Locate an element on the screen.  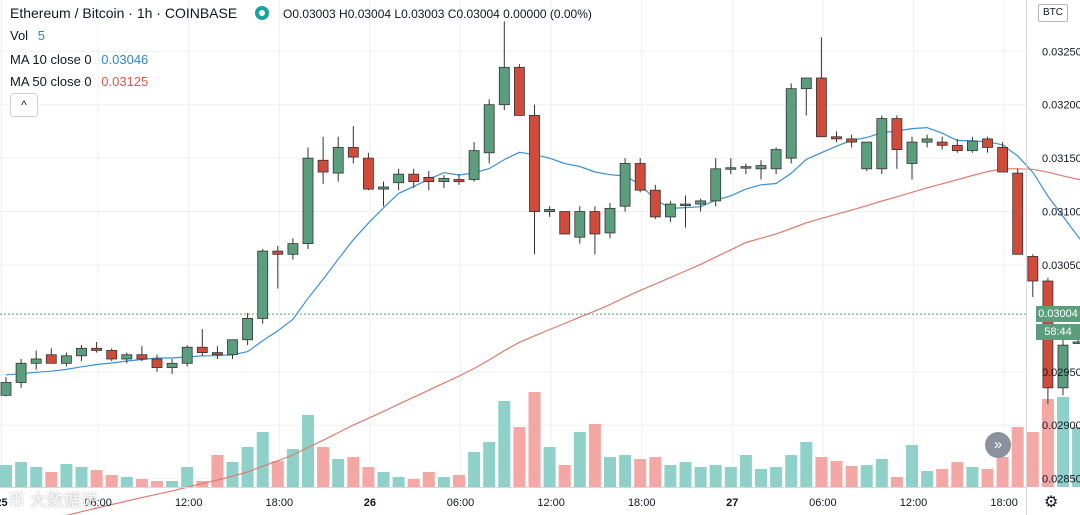
price-tick-label: 0.03250 is located at coordinates (1061, 52).